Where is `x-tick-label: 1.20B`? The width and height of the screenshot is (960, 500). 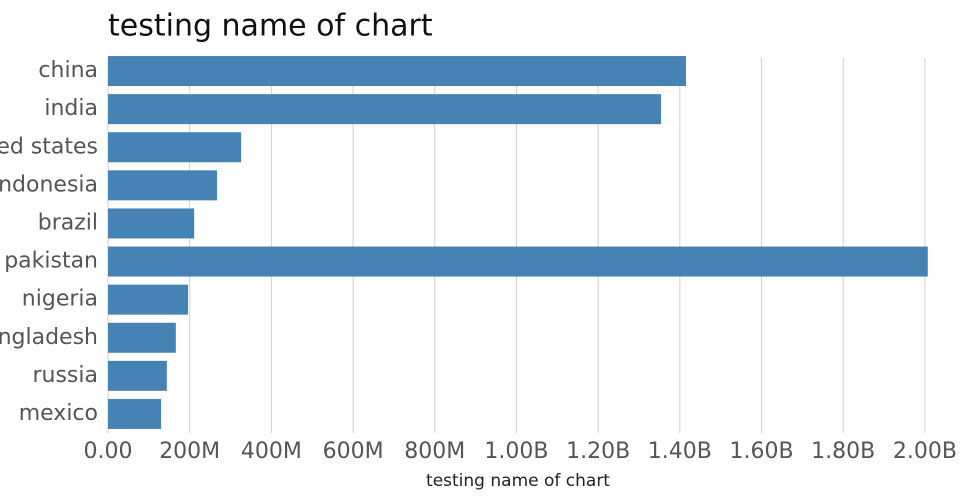 x-tick-label: 1.20B is located at coordinates (598, 451).